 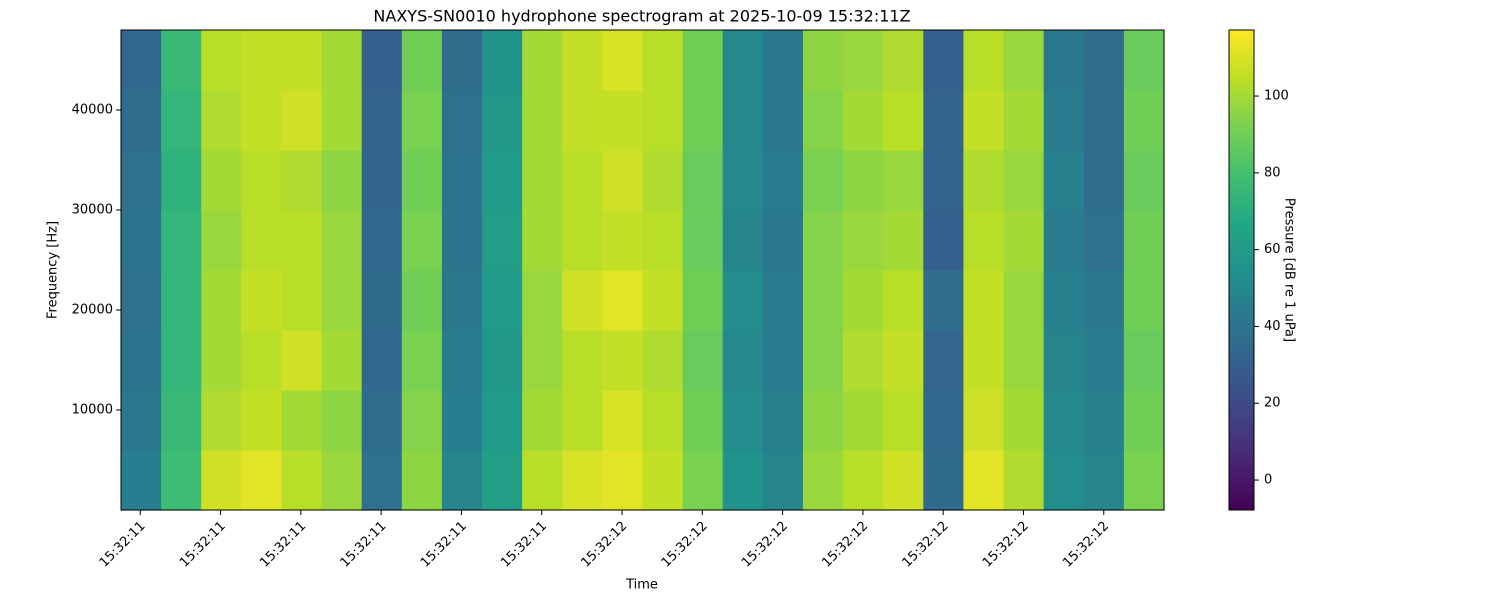 What do you see at coordinates (53, 270) in the screenshot?
I see `y-axis-label: Frequency [Hz]` at bounding box center [53, 270].